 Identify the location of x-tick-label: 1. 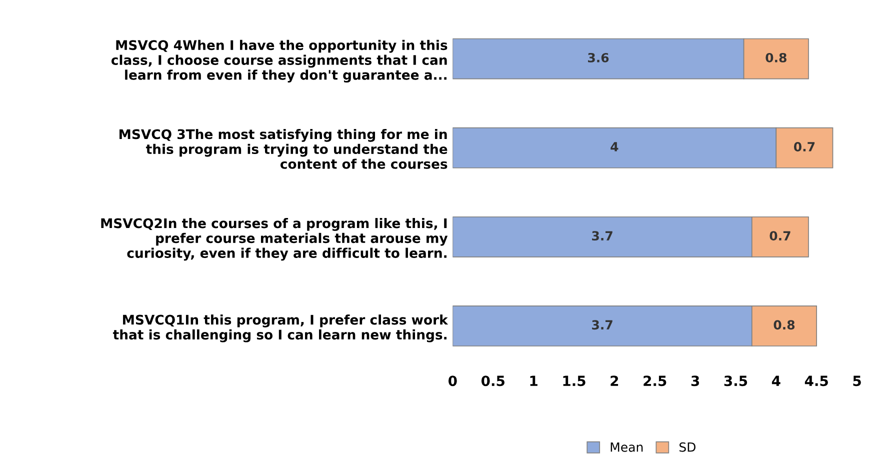
(534, 381).